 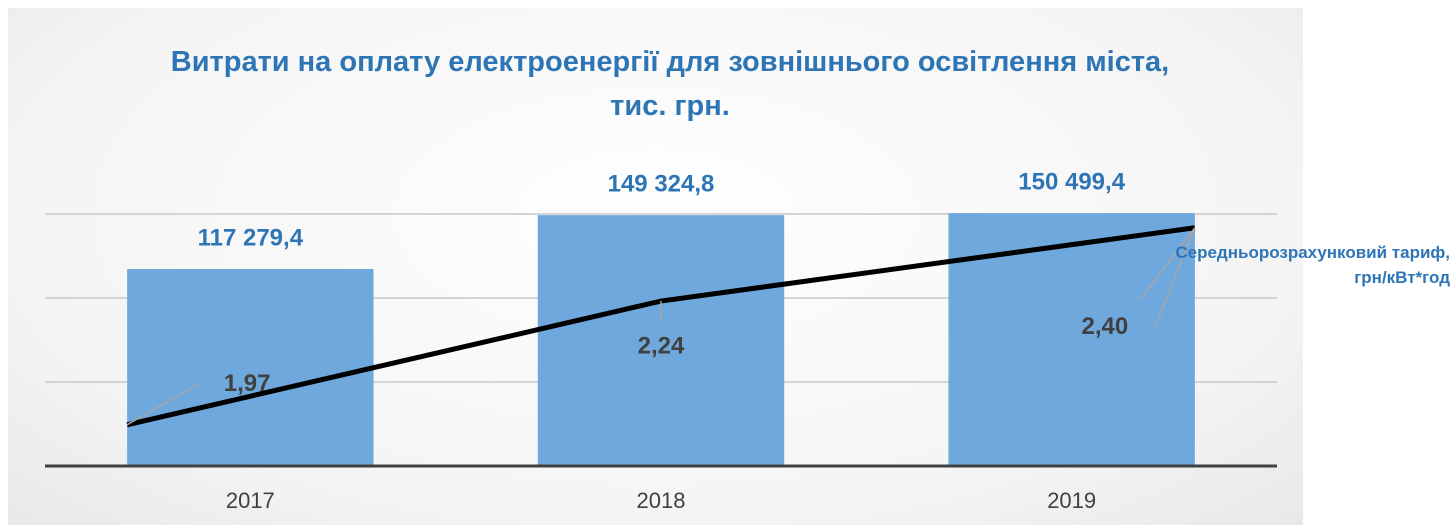 I want to click on x-tick-label: 2017, so click(x=250, y=500).